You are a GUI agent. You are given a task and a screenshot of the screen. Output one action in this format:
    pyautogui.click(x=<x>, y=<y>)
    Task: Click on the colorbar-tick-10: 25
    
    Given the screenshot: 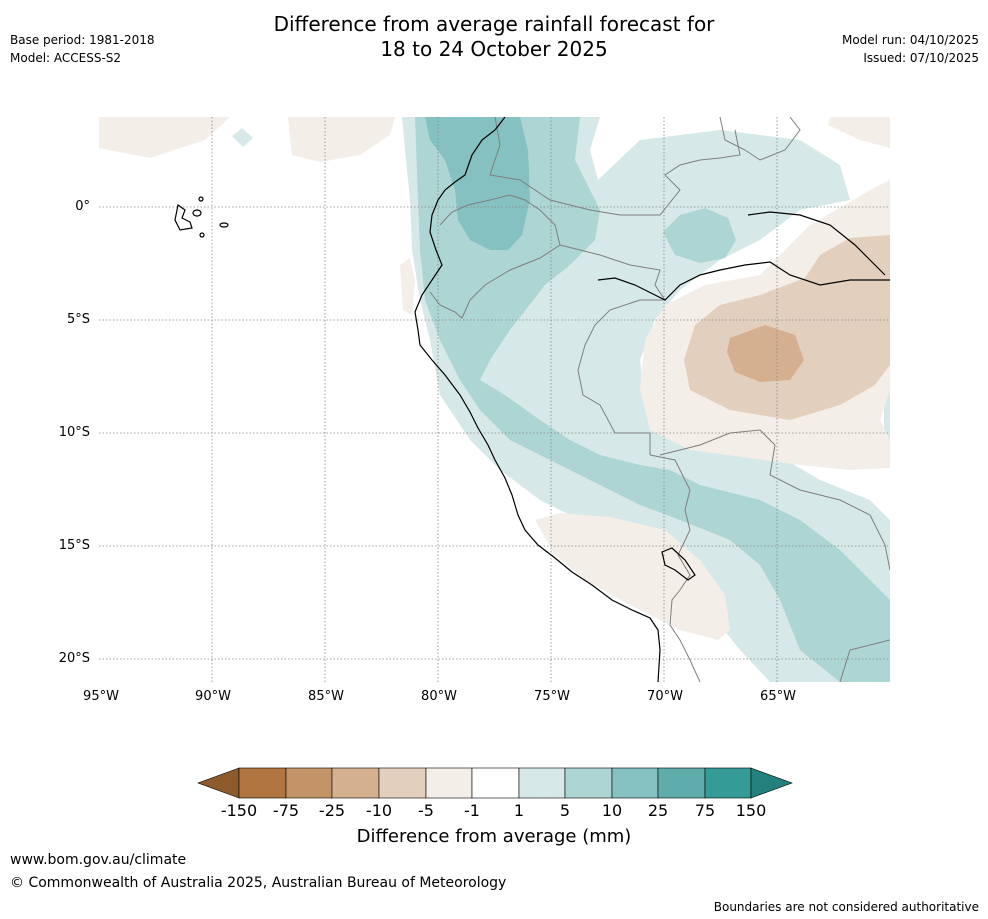 What is the action you would take?
    pyautogui.click(x=658, y=810)
    